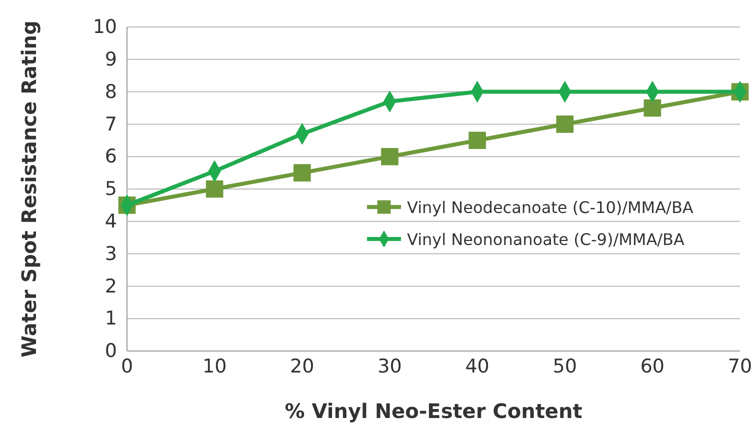  I want to click on y-tick-label: 9, so click(110, 59).